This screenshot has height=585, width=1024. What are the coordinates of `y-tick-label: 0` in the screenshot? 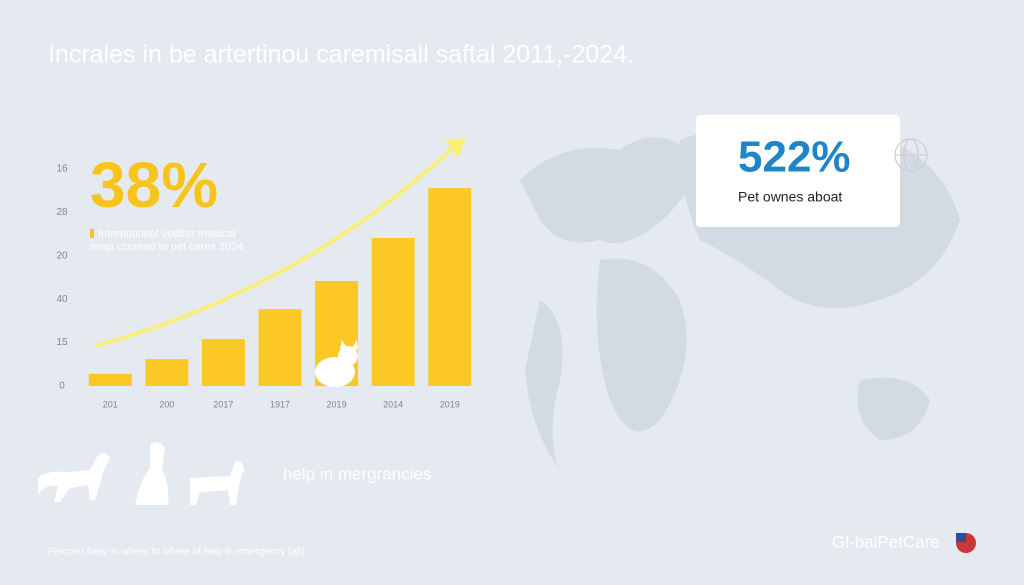 It's located at (62, 386).